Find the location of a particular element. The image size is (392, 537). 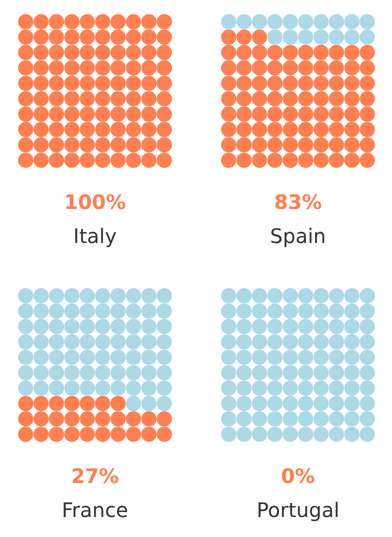

category-label: France is located at coordinates (95, 510).